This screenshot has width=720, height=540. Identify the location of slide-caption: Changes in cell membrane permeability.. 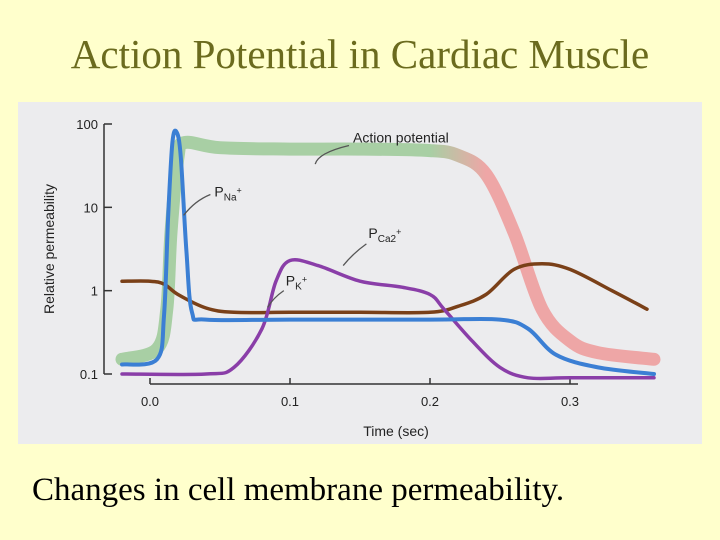
(298, 490).